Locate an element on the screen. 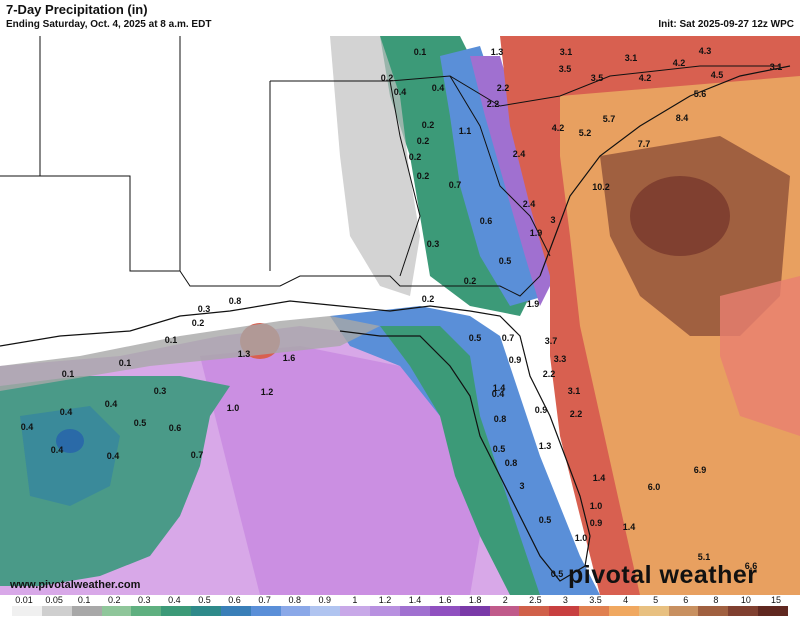 The height and width of the screenshot is (618, 800). legend-tick-label: 8 is located at coordinates (716, 600).